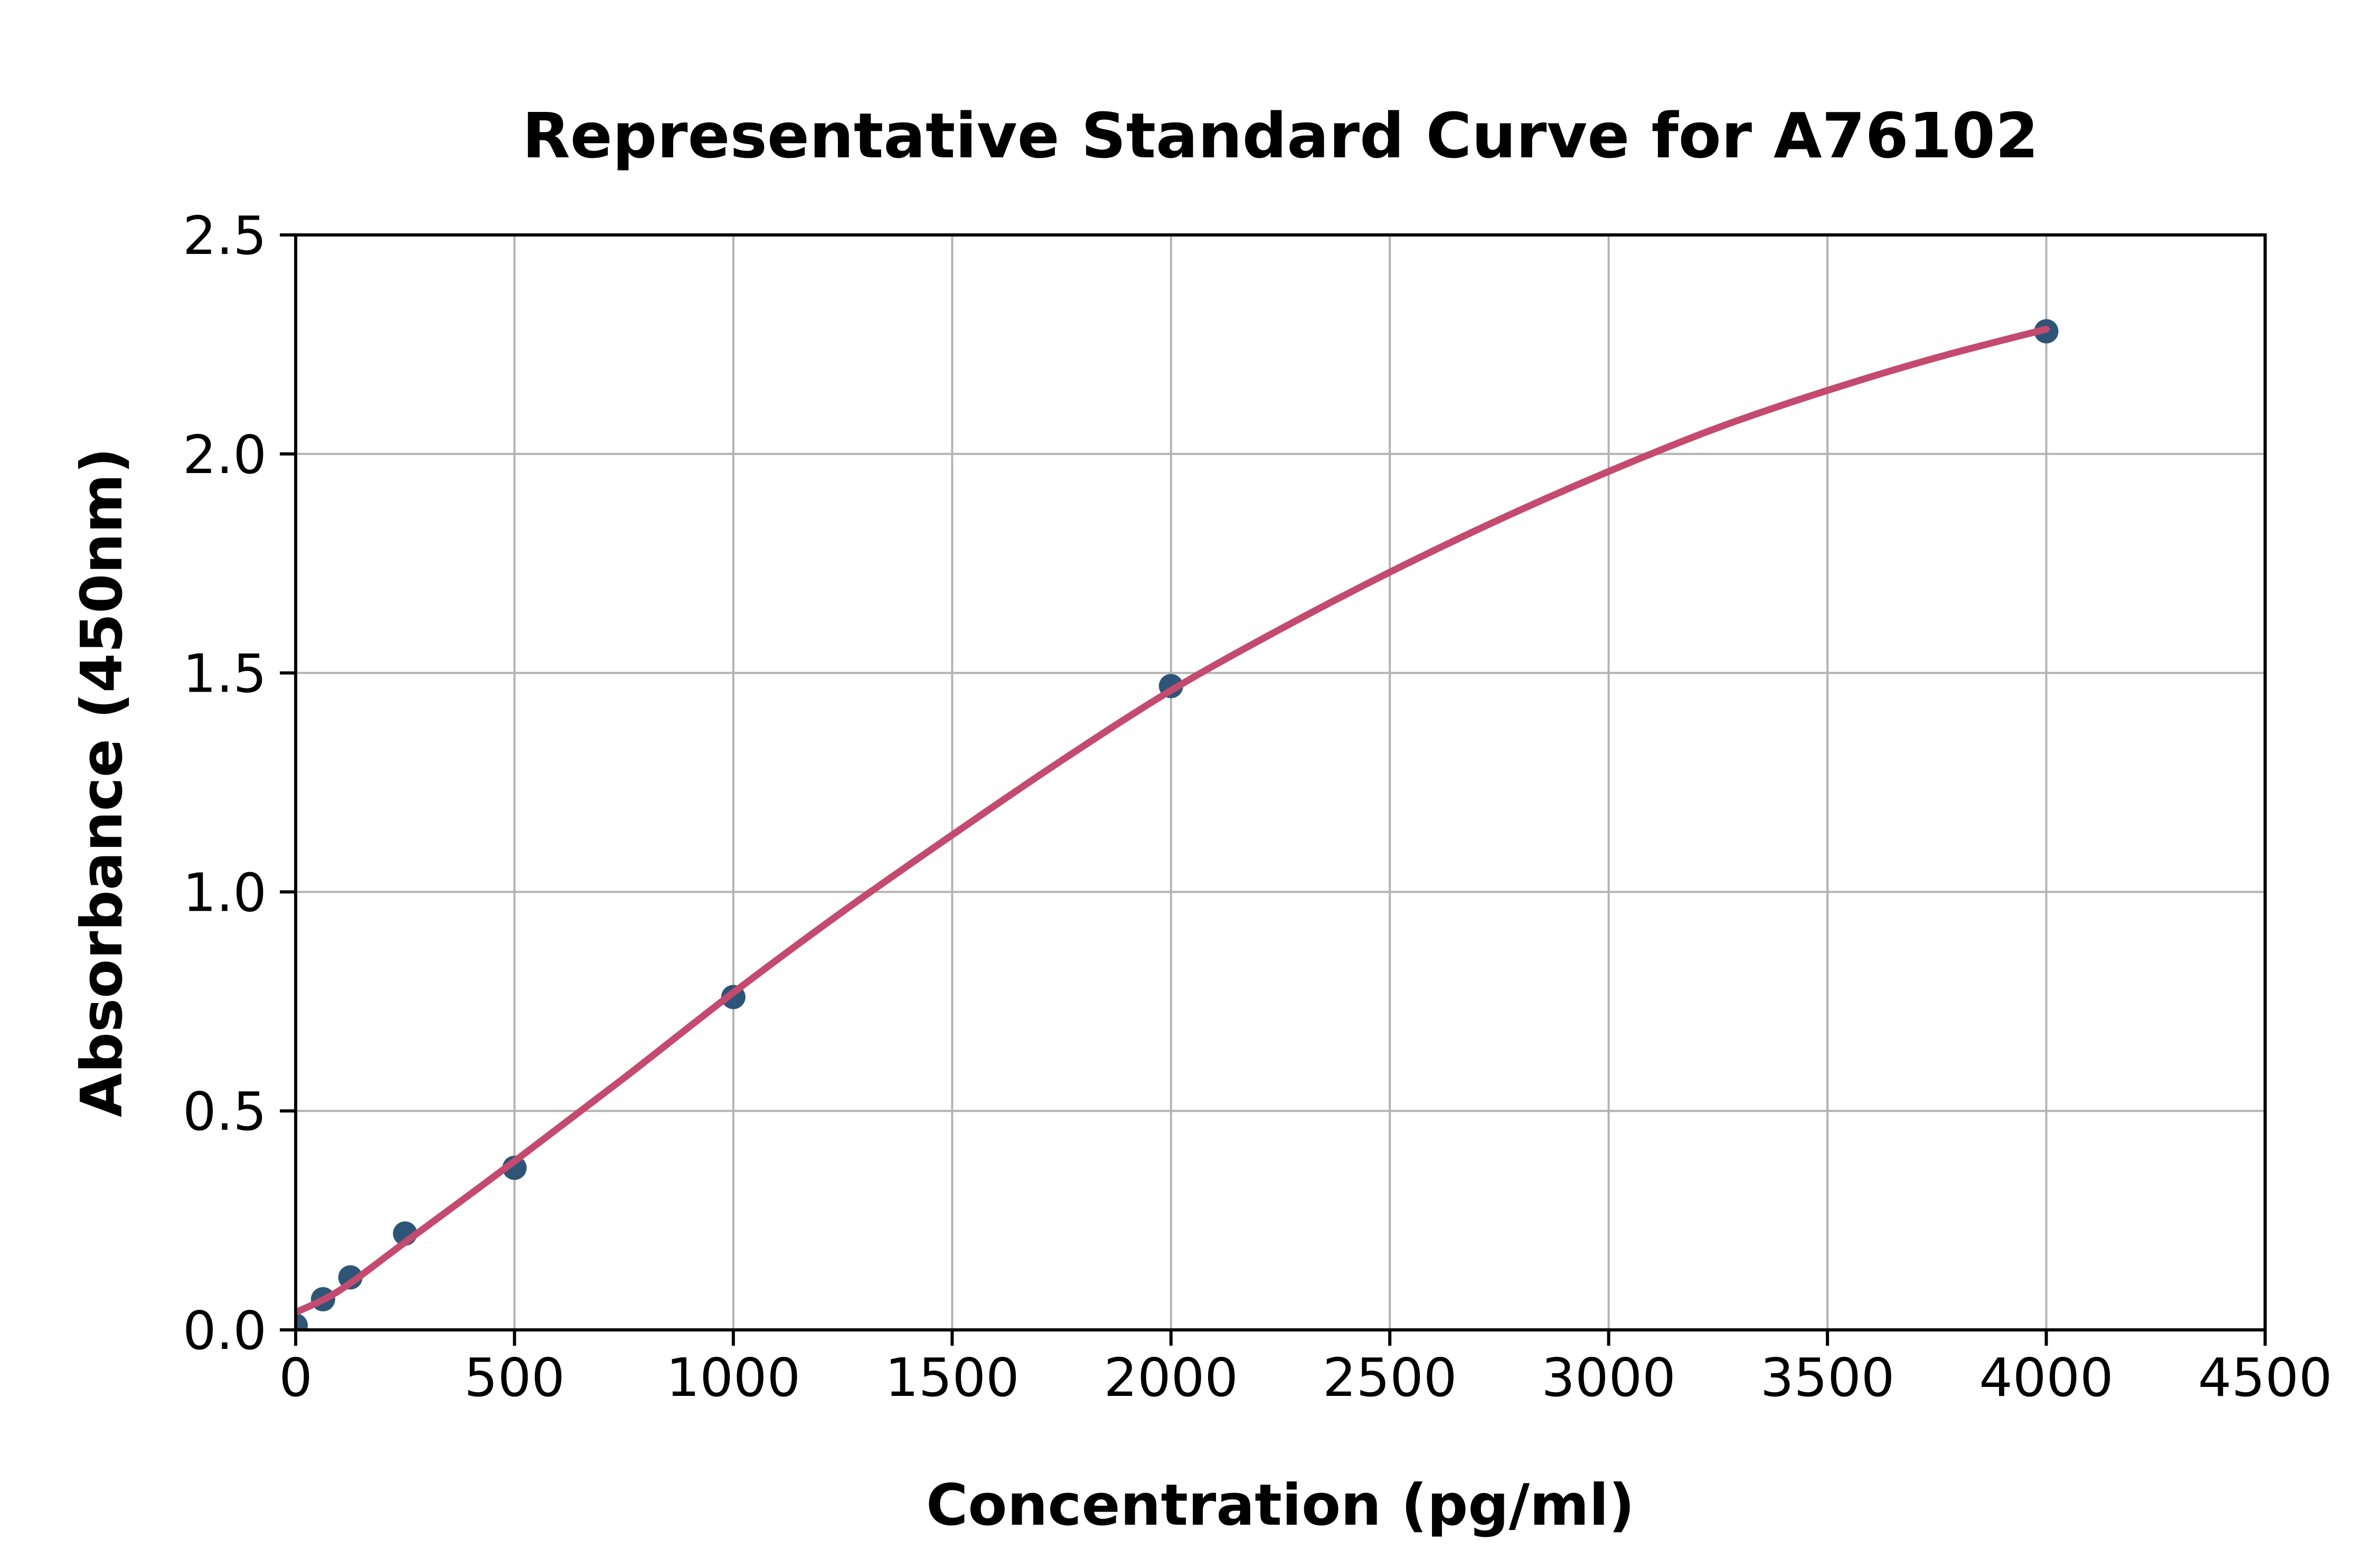 The image size is (2376, 1568). Describe the element at coordinates (2047, 1378) in the screenshot. I see `x-tick-label-4000: 4000` at that location.